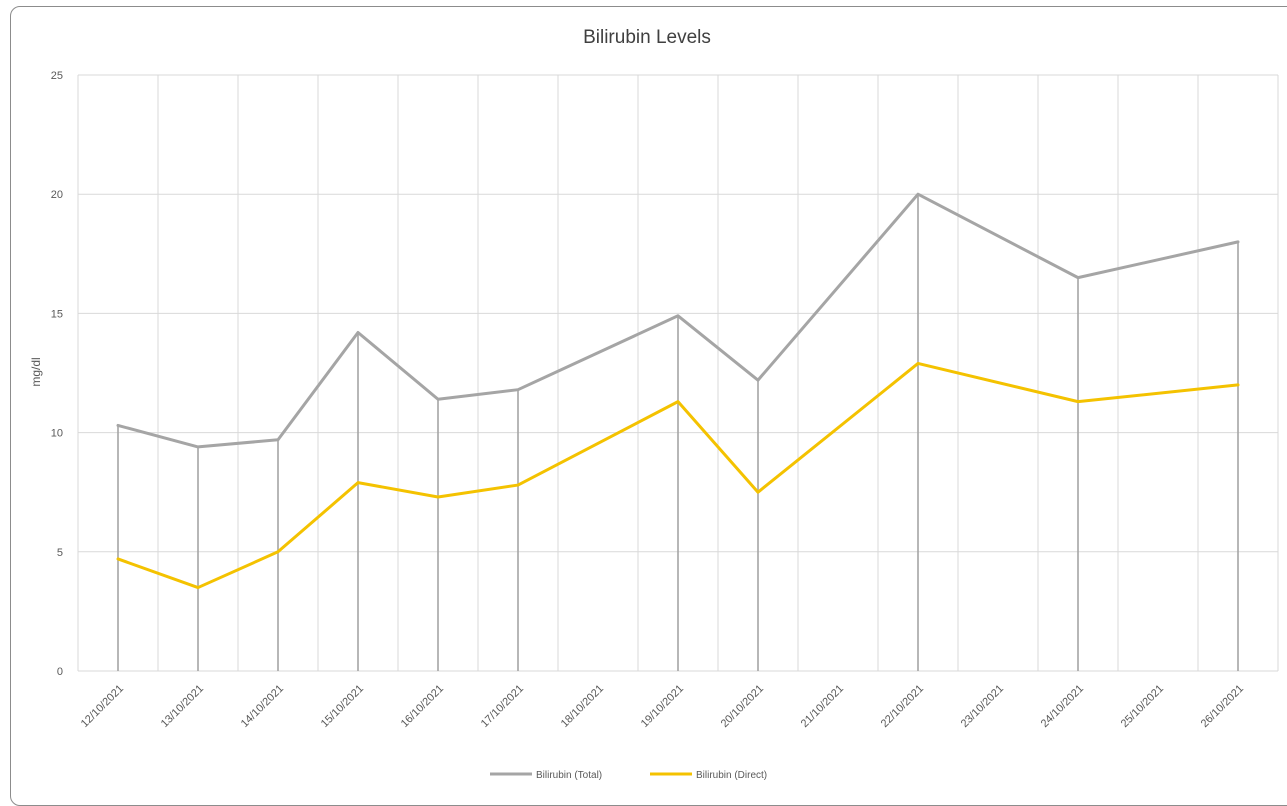  Describe the element at coordinates (57, 76) in the screenshot. I see `y-tick-label: 25` at that location.